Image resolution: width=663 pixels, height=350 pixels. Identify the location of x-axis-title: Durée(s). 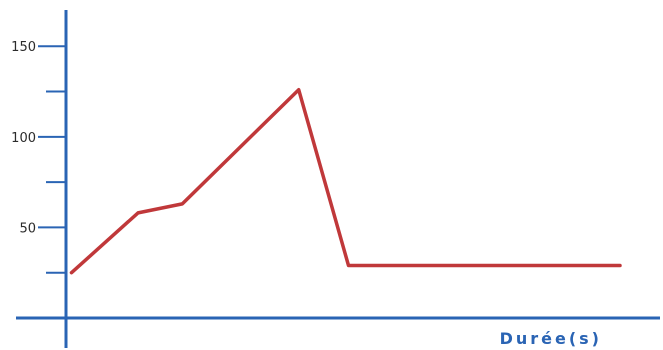
(551, 338).